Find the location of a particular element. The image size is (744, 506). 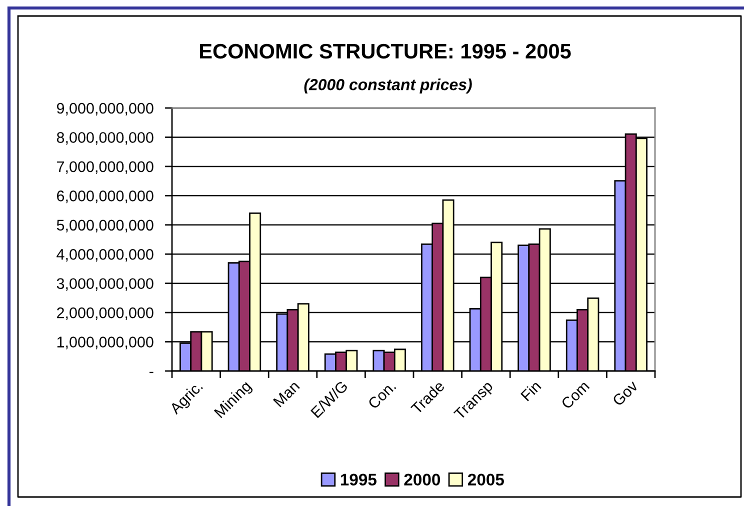

y-tick-label: 3,000,000,000 is located at coordinates (105, 284).